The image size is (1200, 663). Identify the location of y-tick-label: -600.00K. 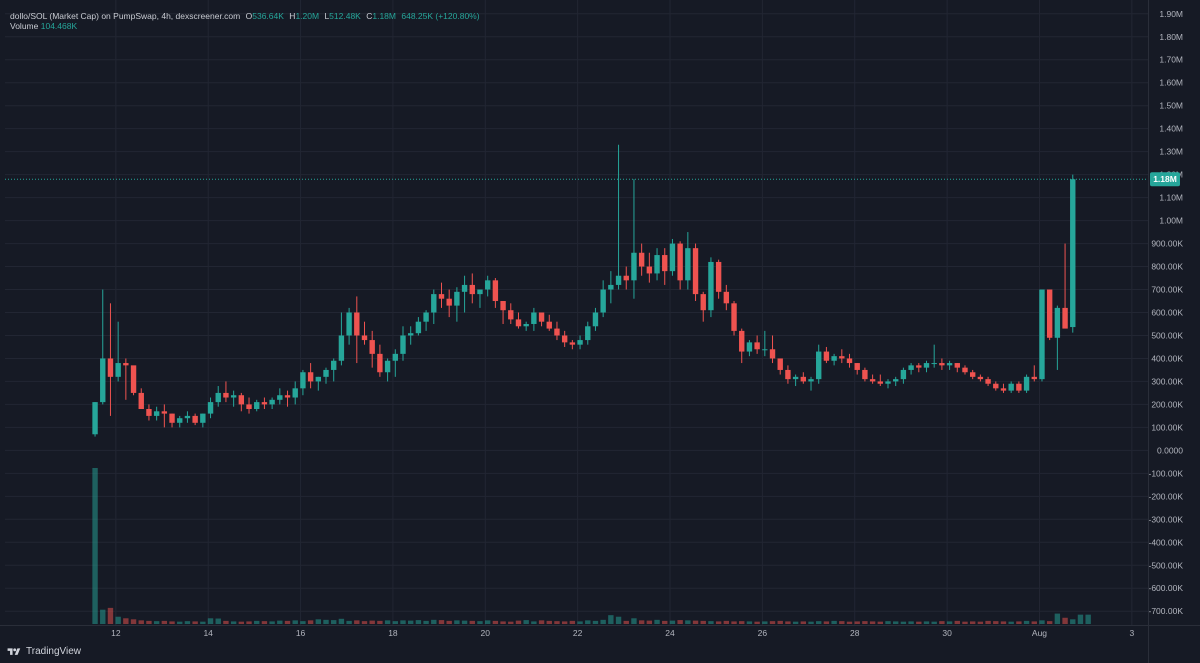
(1166, 588).